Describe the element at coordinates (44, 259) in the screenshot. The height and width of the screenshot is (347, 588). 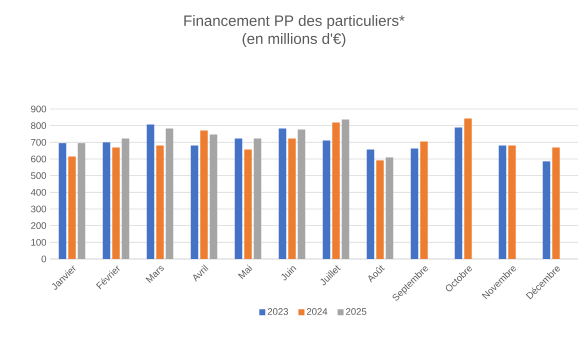
I see `y-tick-label: 0` at that location.